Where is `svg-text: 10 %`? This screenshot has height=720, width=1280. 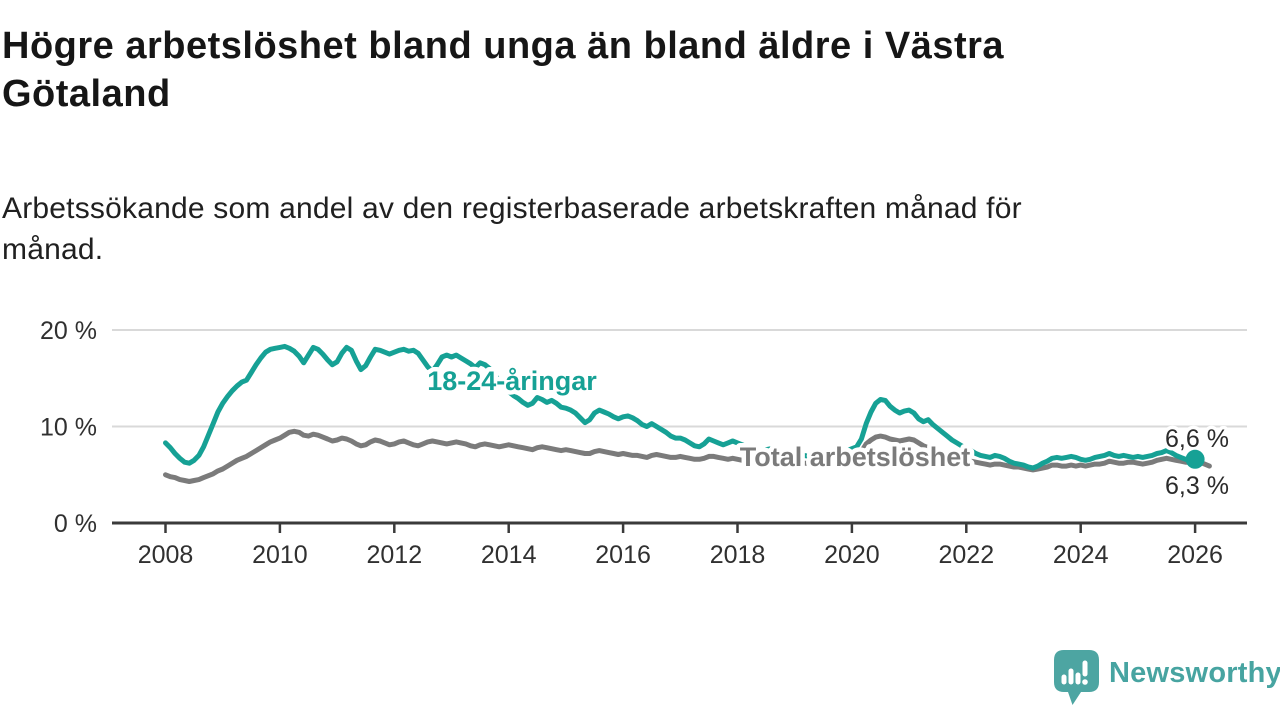 svg-text: 10 % is located at coordinates (68, 428).